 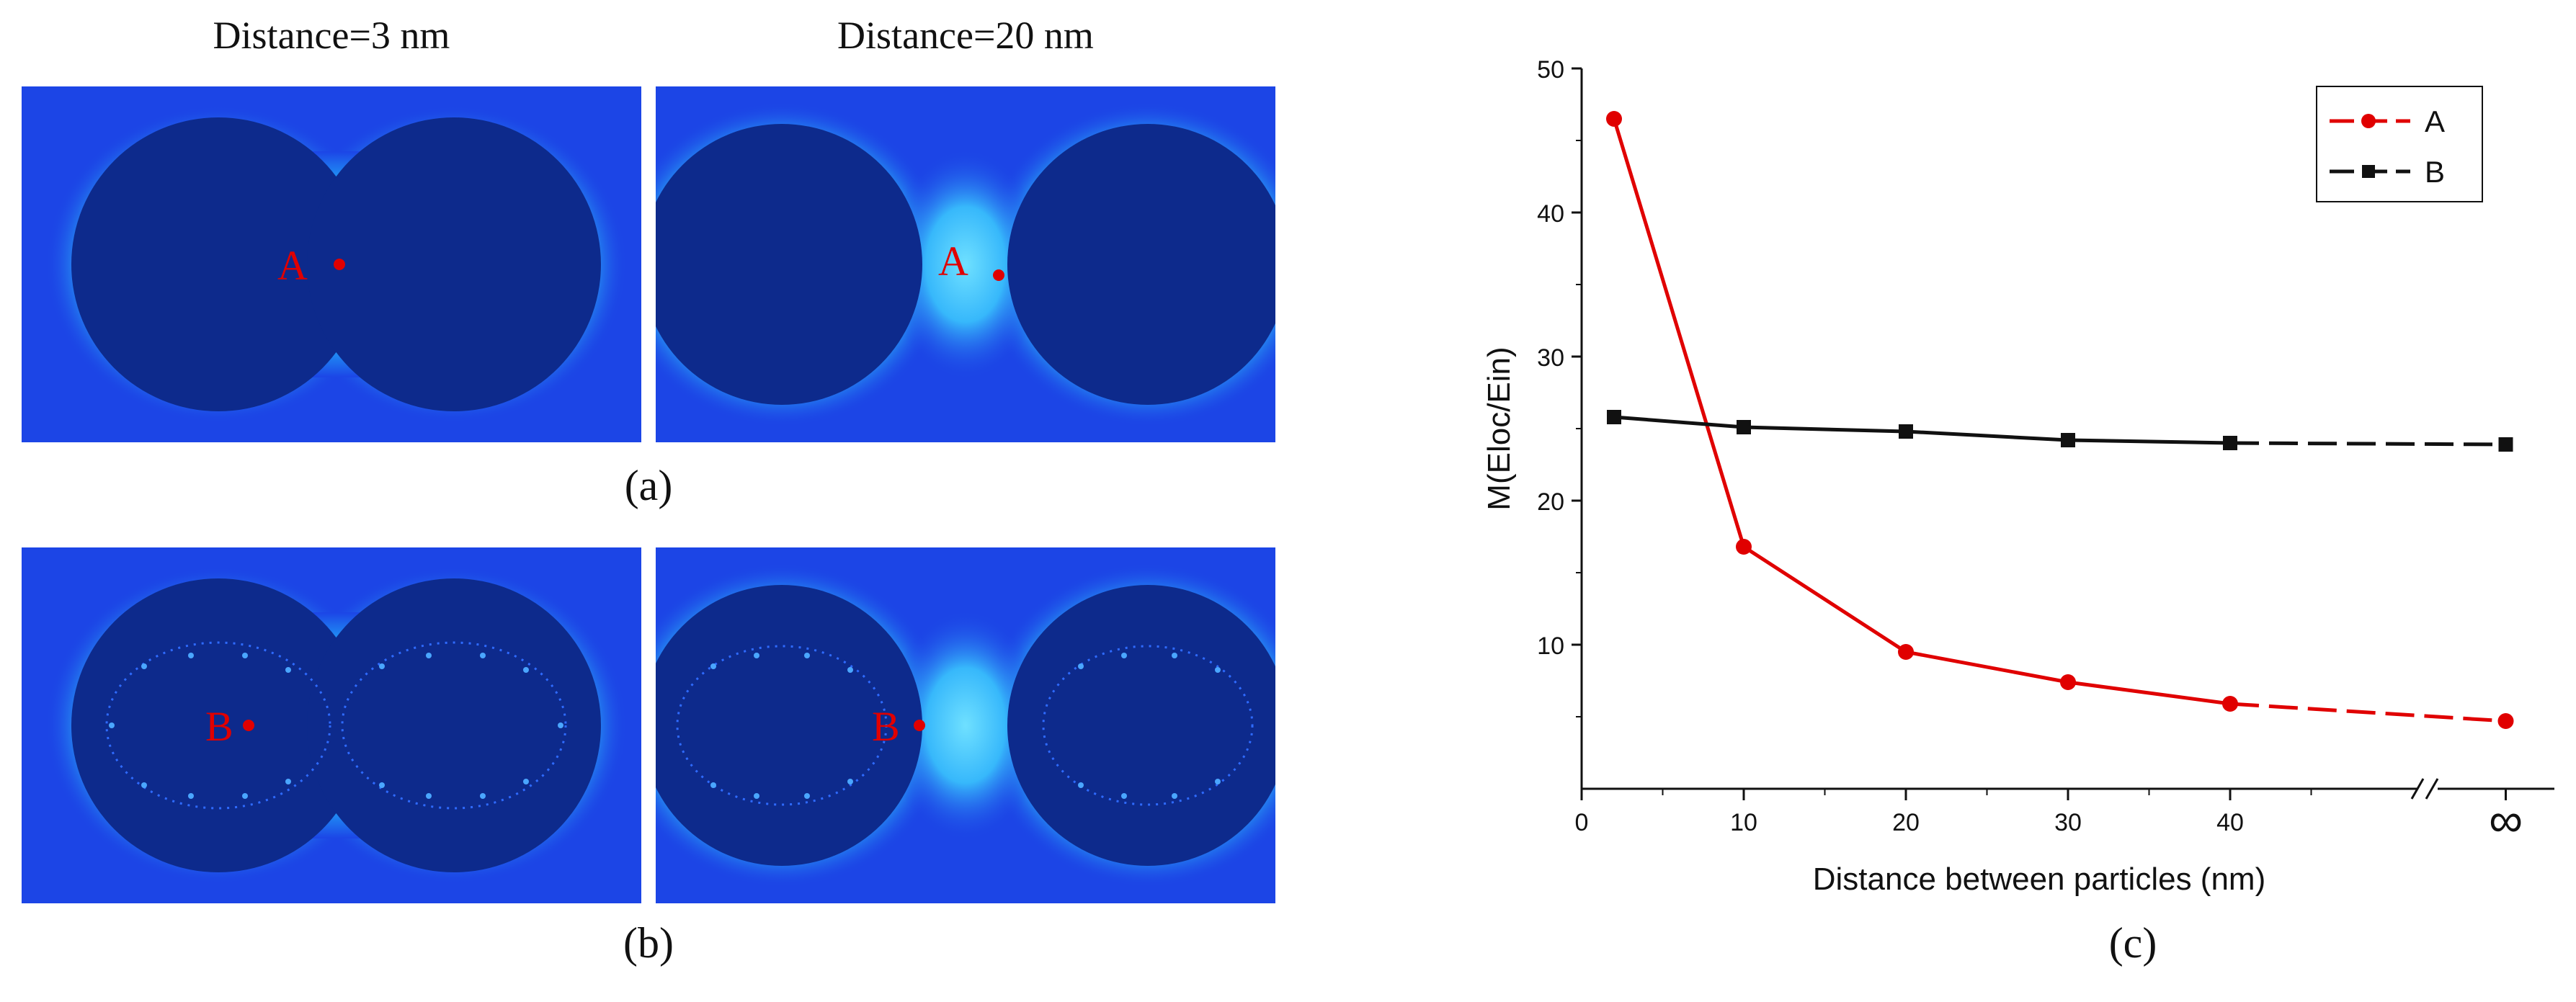 I want to click on x-tick-label: 10, so click(x=1743, y=822).